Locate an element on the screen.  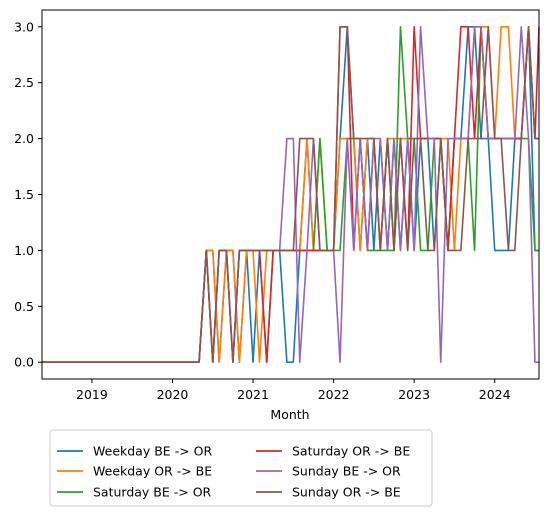
legend-label: Weekday BE -> OR is located at coordinates (152, 451).